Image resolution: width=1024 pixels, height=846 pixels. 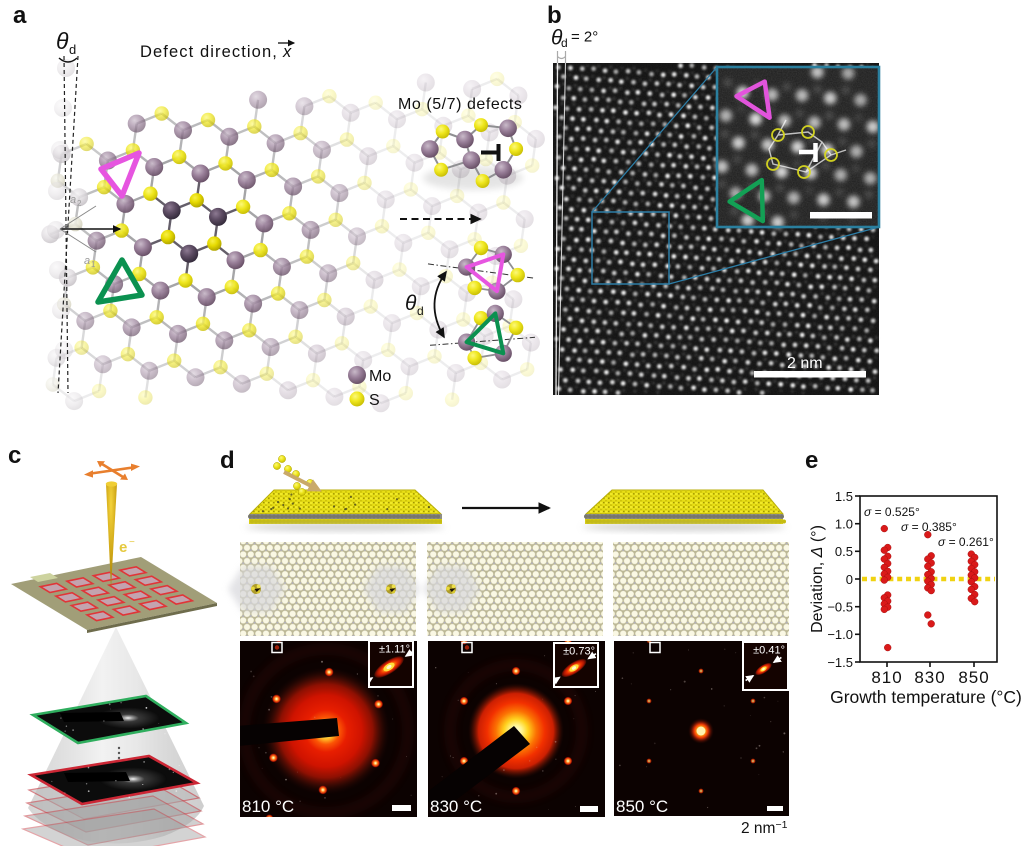 What do you see at coordinates (79, 203) in the screenshot?
I see `svg-text: 2` at bounding box center [79, 203].